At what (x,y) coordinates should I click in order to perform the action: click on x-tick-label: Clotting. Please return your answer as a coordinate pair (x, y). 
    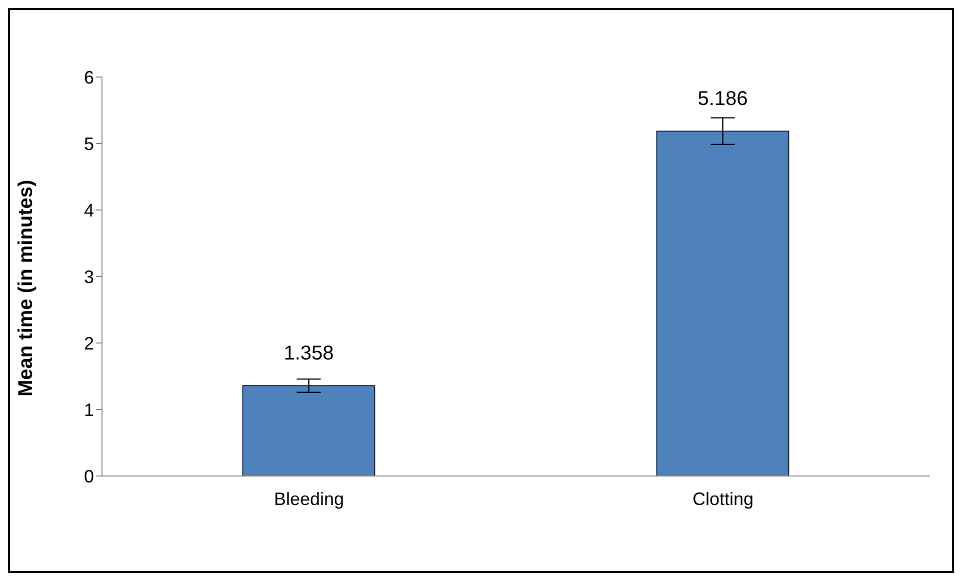
    Looking at the image, I should click on (723, 498).